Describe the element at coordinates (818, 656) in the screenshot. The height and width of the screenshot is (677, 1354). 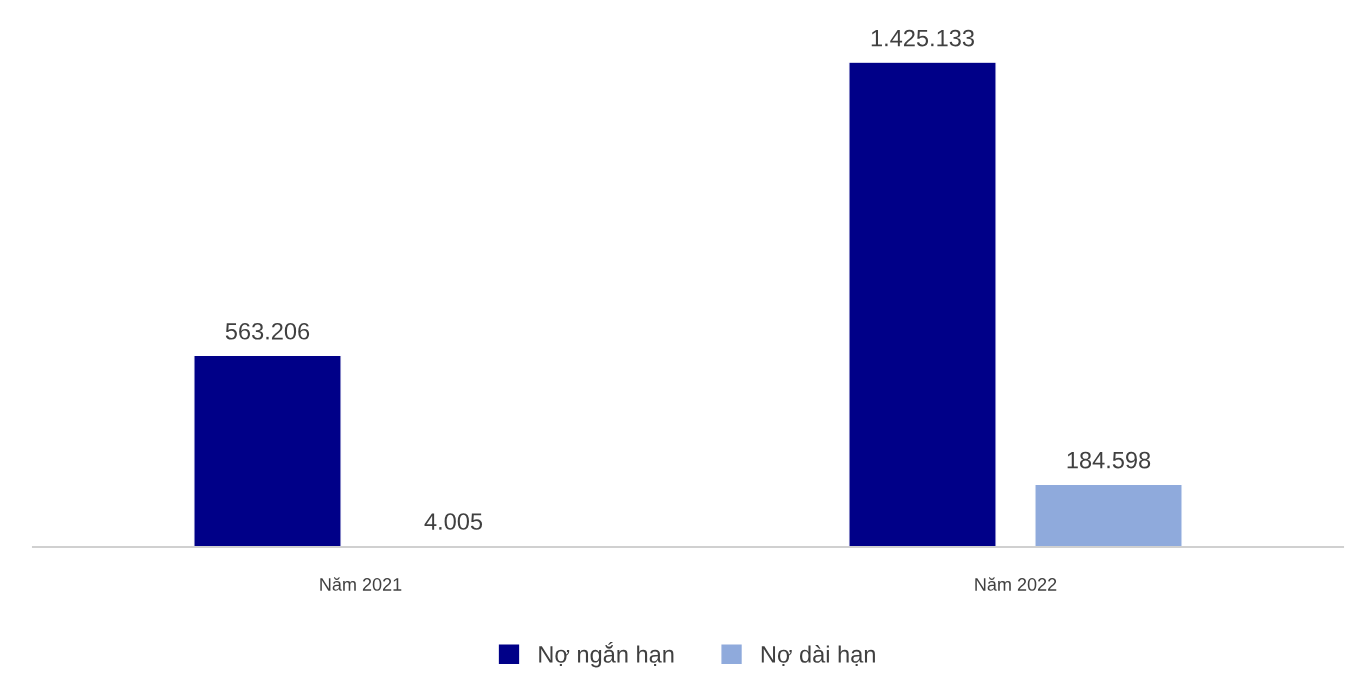
I see `legend-label: Nợ dài hạn` at that location.